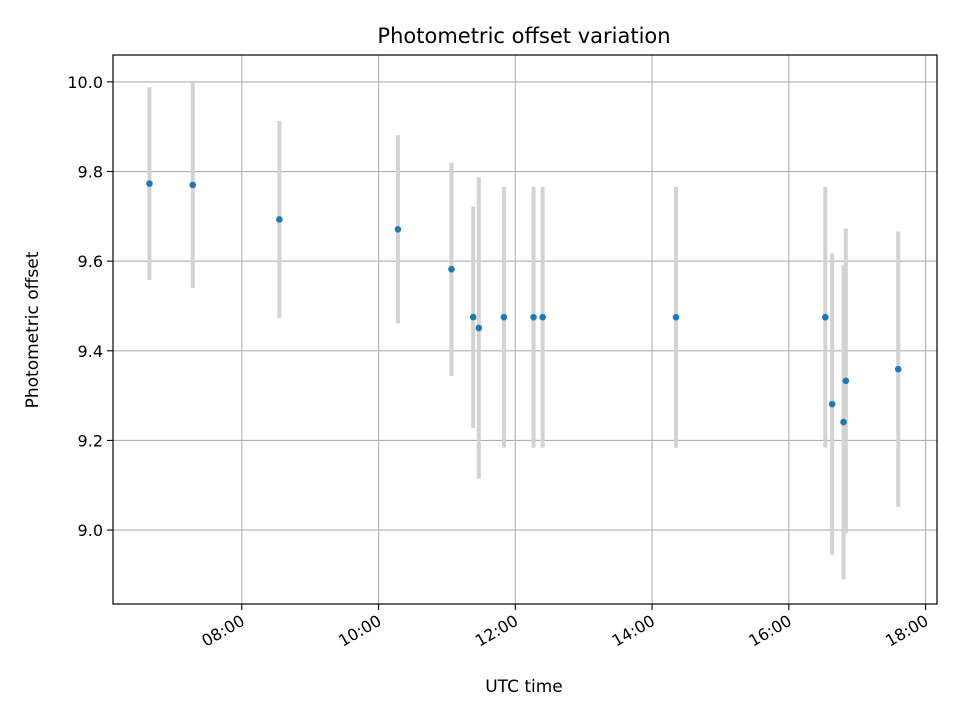 The height and width of the screenshot is (720, 960). I want to click on y-tick-label: 9.6, so click(90, 261).